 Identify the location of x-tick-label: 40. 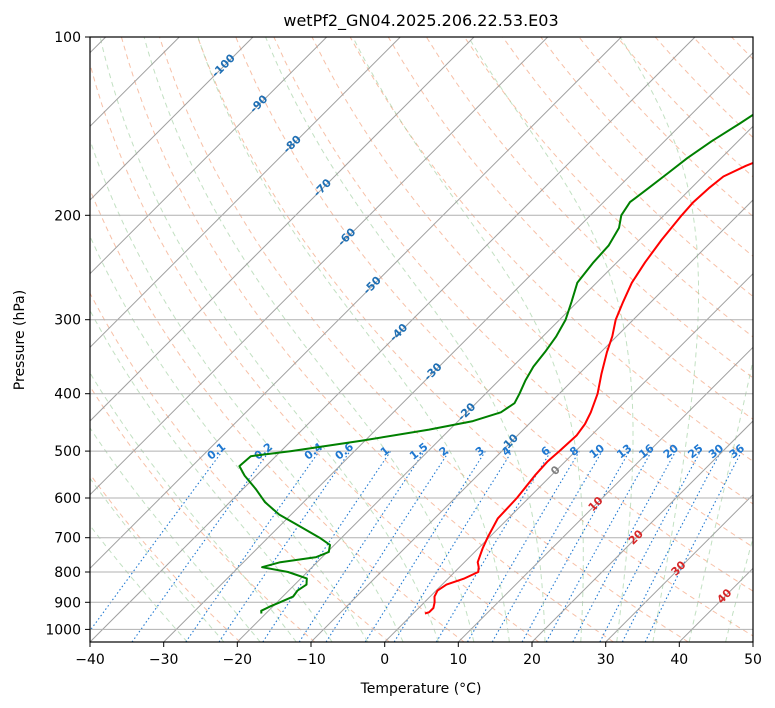
(679, 660).